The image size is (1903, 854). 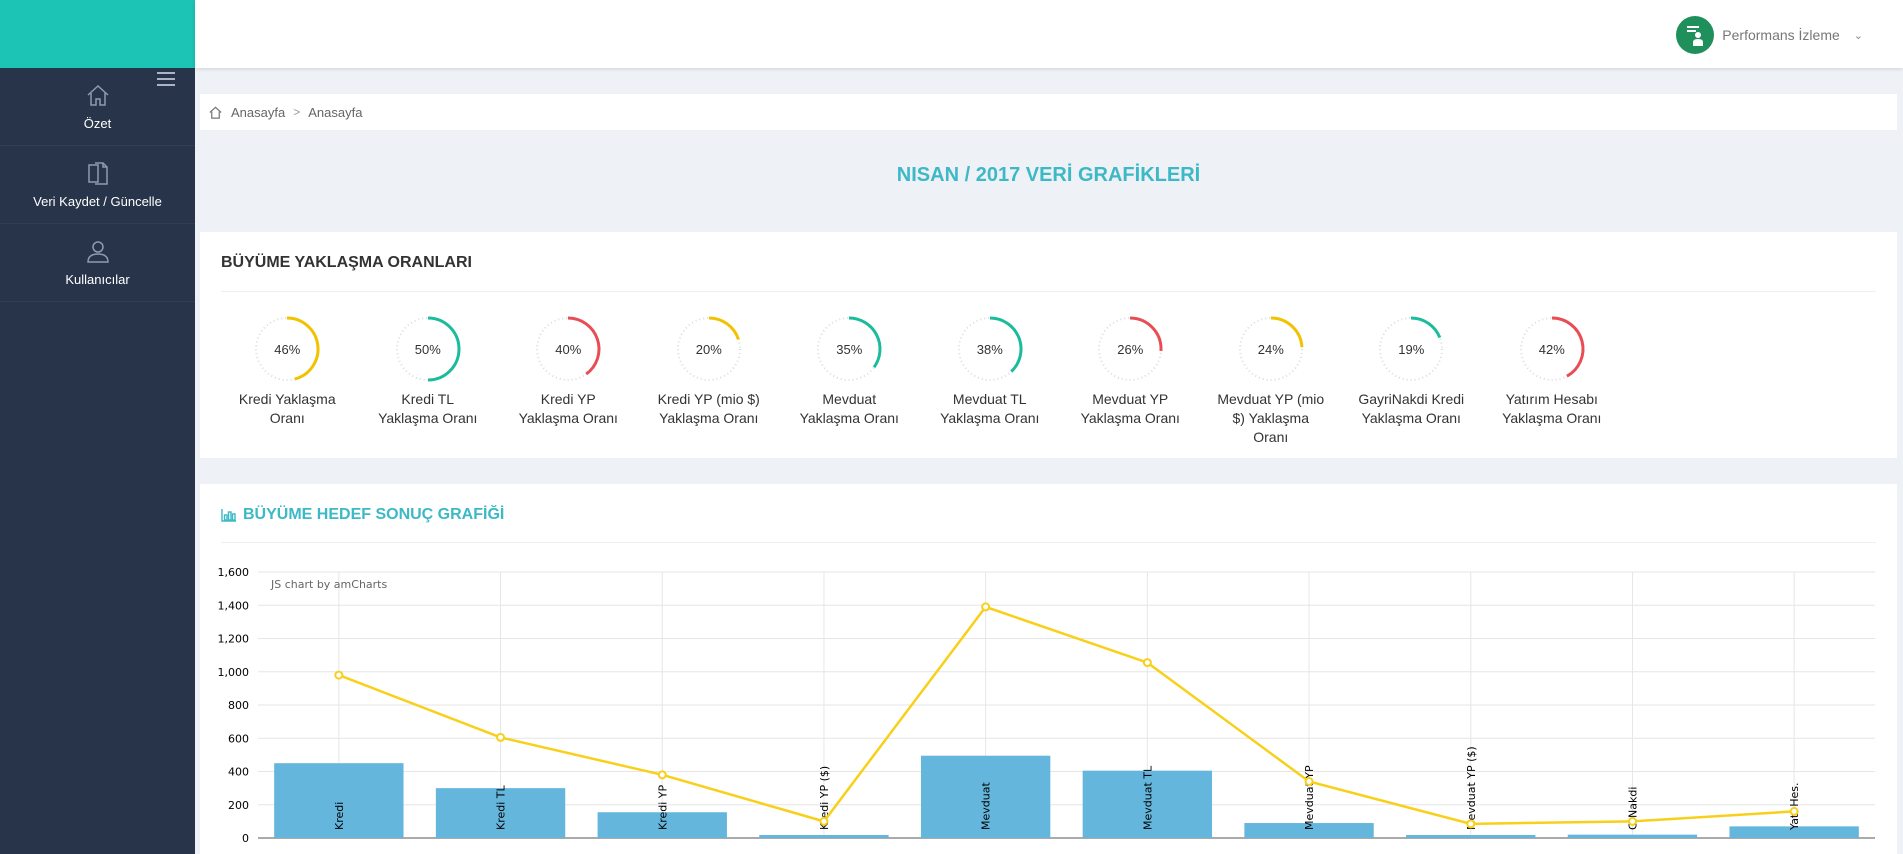 I want to click on gauge-ring: 38%, so click(x=990, y=349).